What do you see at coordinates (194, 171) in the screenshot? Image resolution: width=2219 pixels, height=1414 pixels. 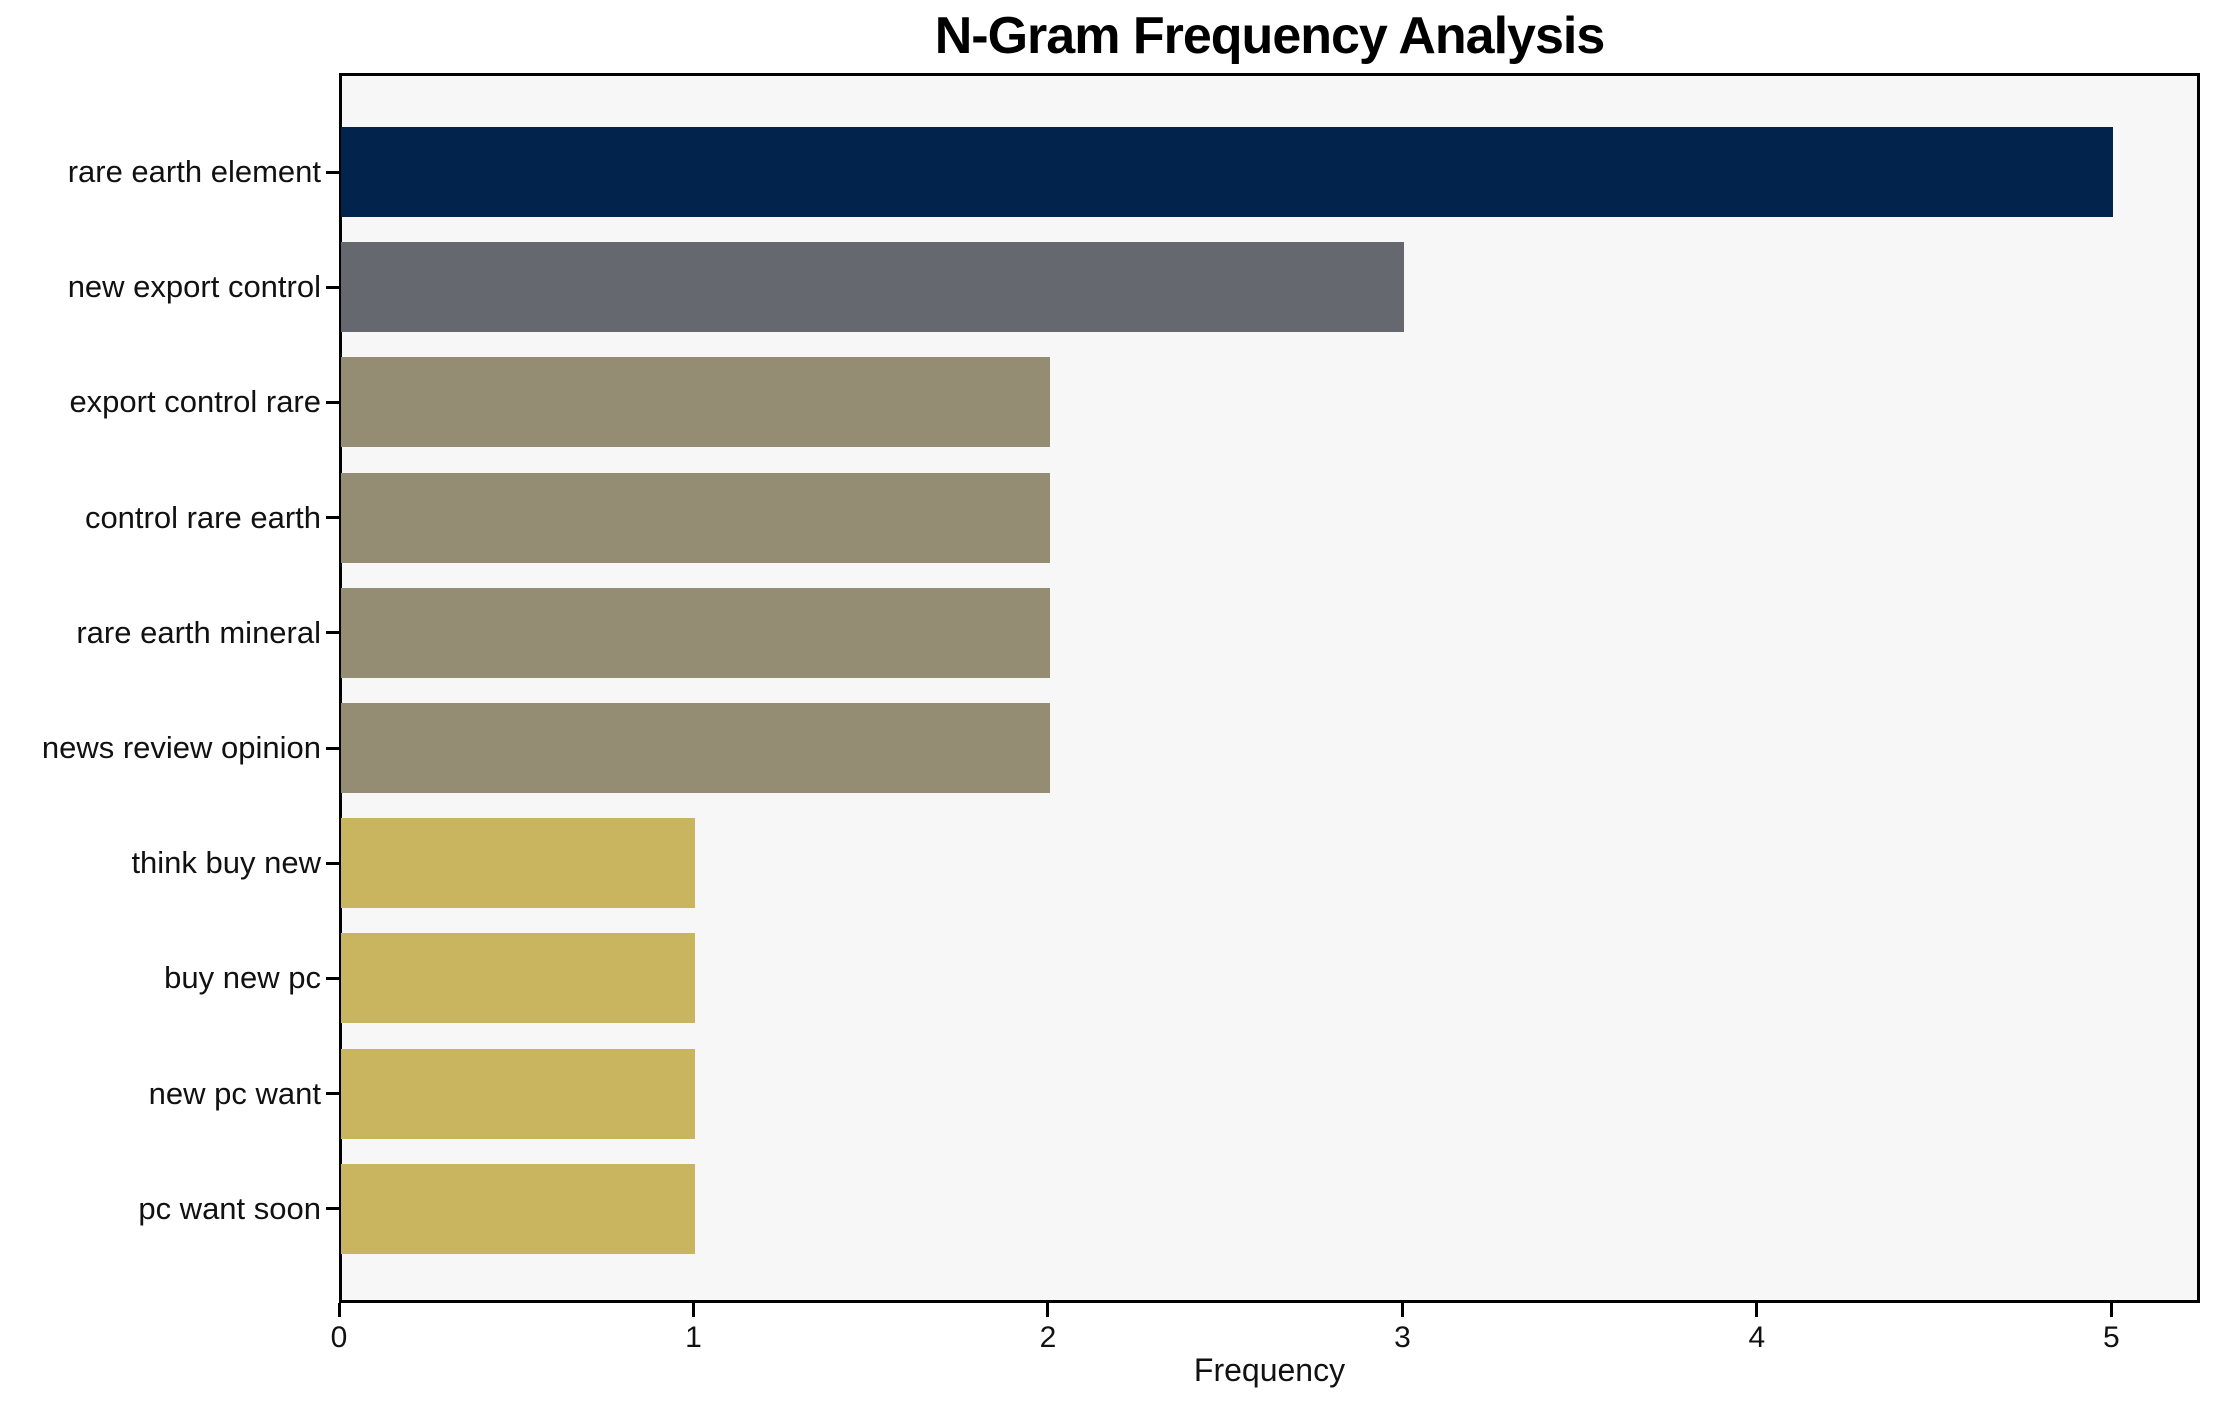 I see `y-tick-label: rare earth element` at bounding box center [194, 171].